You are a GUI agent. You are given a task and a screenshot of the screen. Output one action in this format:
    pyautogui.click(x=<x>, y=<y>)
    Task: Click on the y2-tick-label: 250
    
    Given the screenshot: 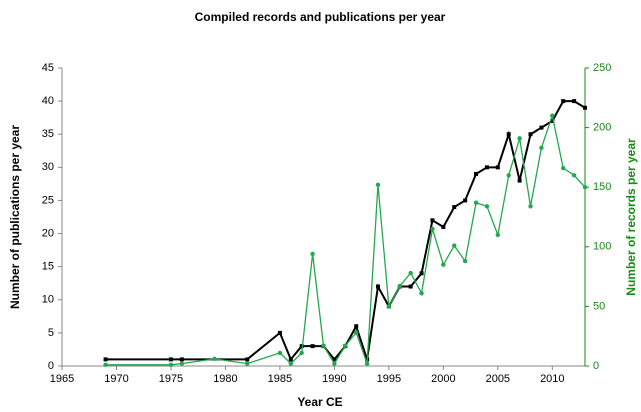 What is the action you would take?
    pyautogui.click(x=602, y=68)
    